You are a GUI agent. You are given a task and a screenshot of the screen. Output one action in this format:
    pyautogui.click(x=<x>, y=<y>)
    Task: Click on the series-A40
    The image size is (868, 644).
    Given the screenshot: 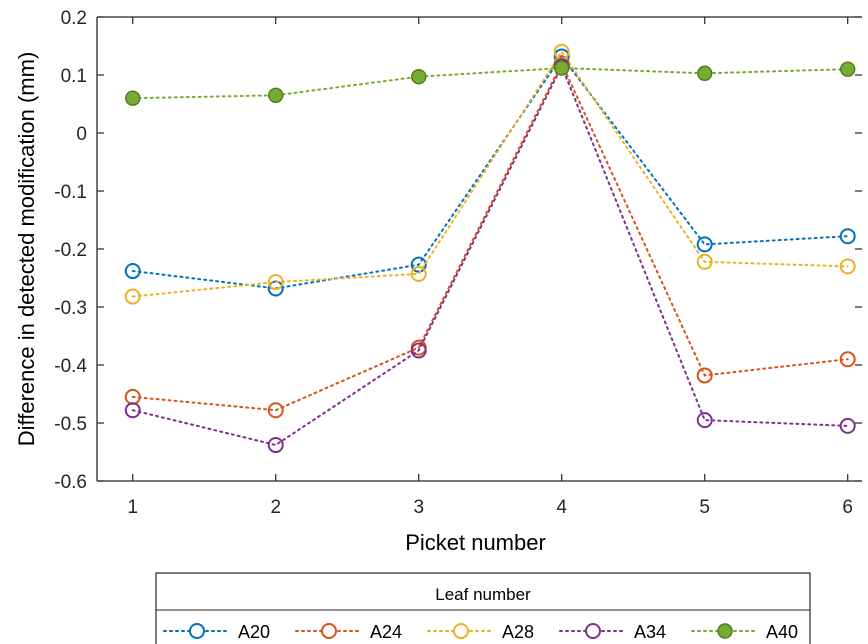 What is the action you would take?
    pyautogui.click(x=490, y=83)
    